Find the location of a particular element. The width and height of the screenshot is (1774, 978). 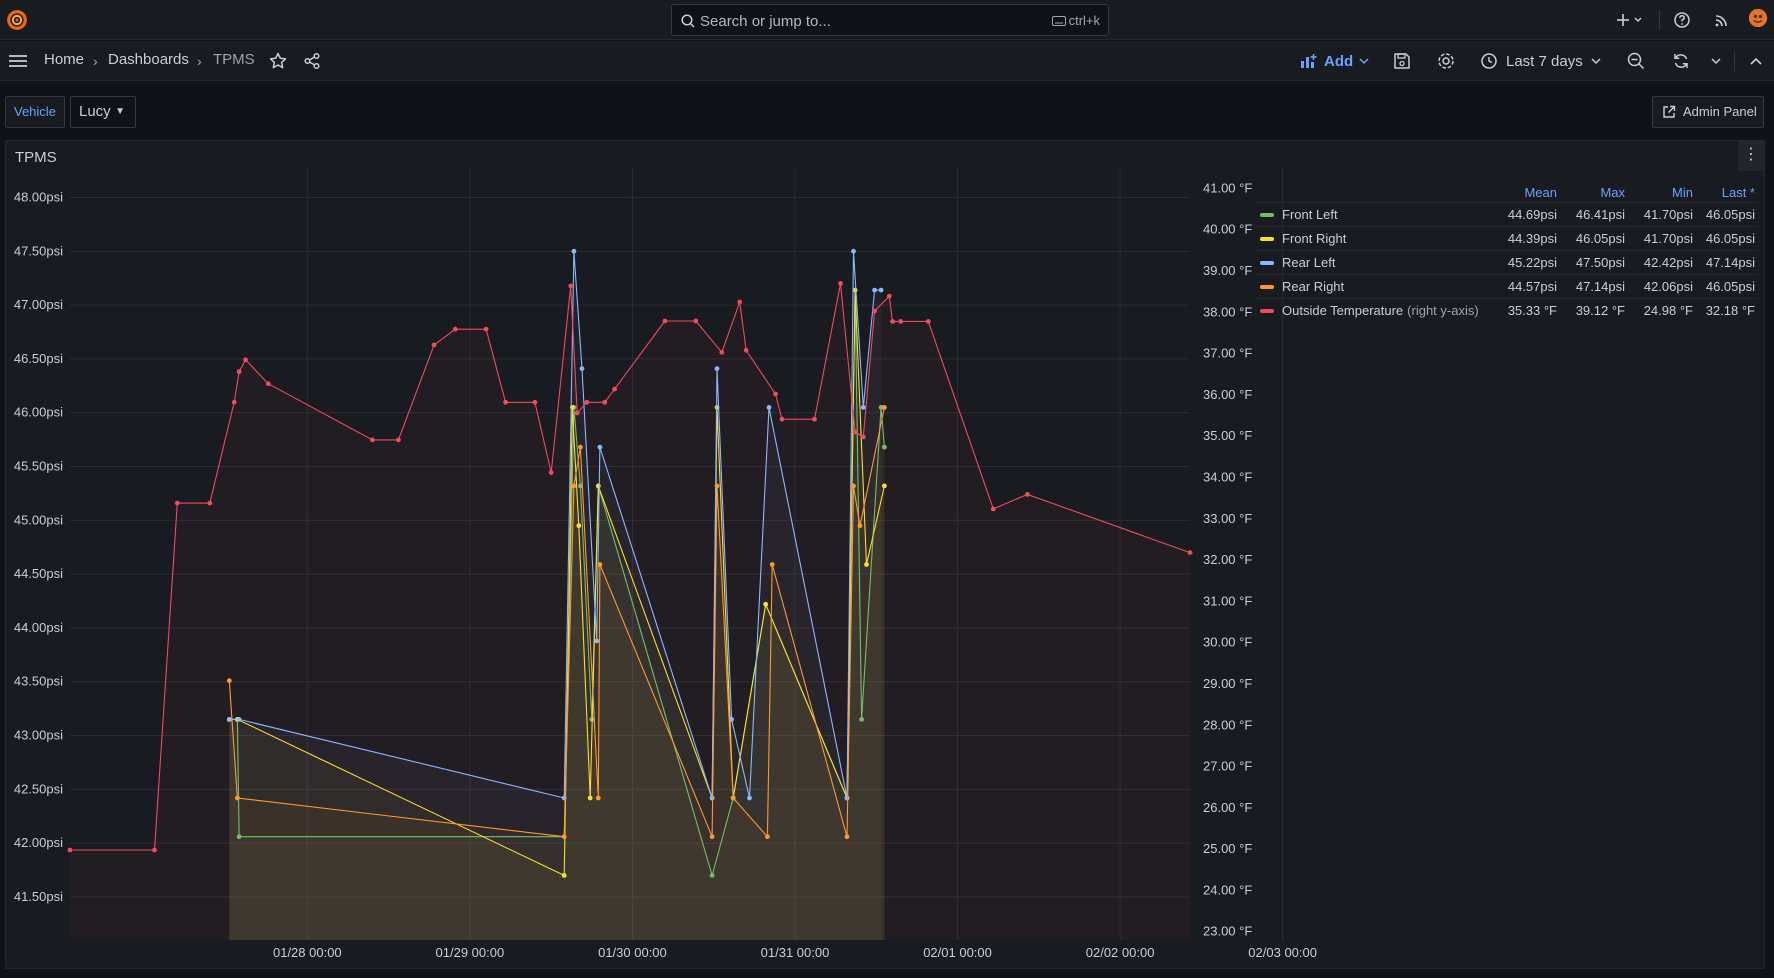

search-bar: Search or jump to... ctrl+k is located at coordinates (890, 20).